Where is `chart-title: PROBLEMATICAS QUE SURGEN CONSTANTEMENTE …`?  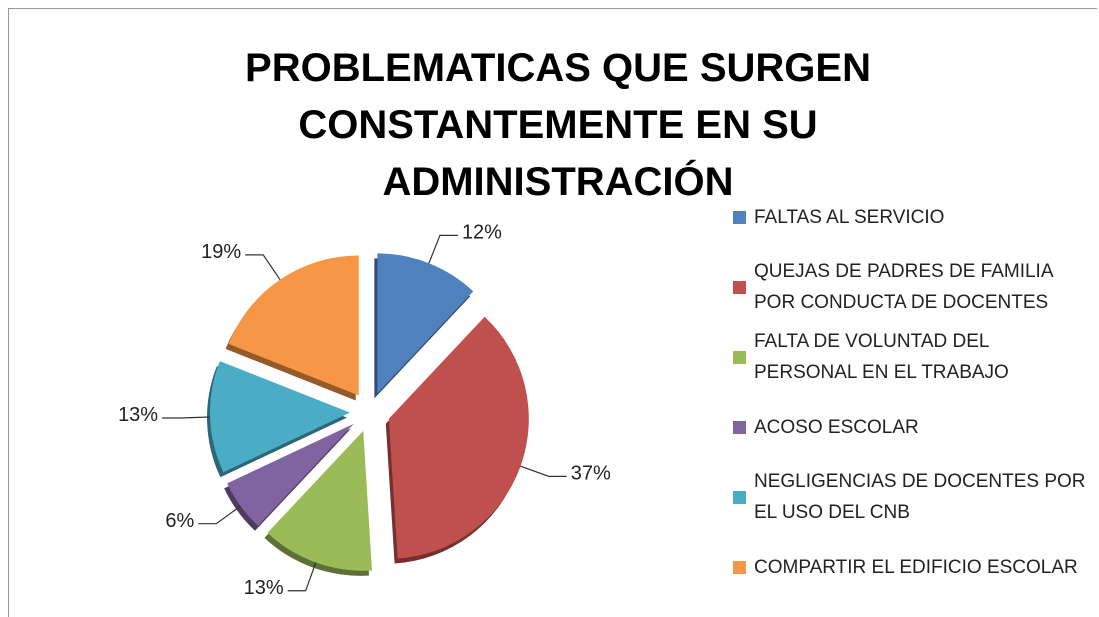 chart-title: PROBLEMATICAS QUE SURGEN CONSTANTEMENTE … is located at coordinates (558, 125).